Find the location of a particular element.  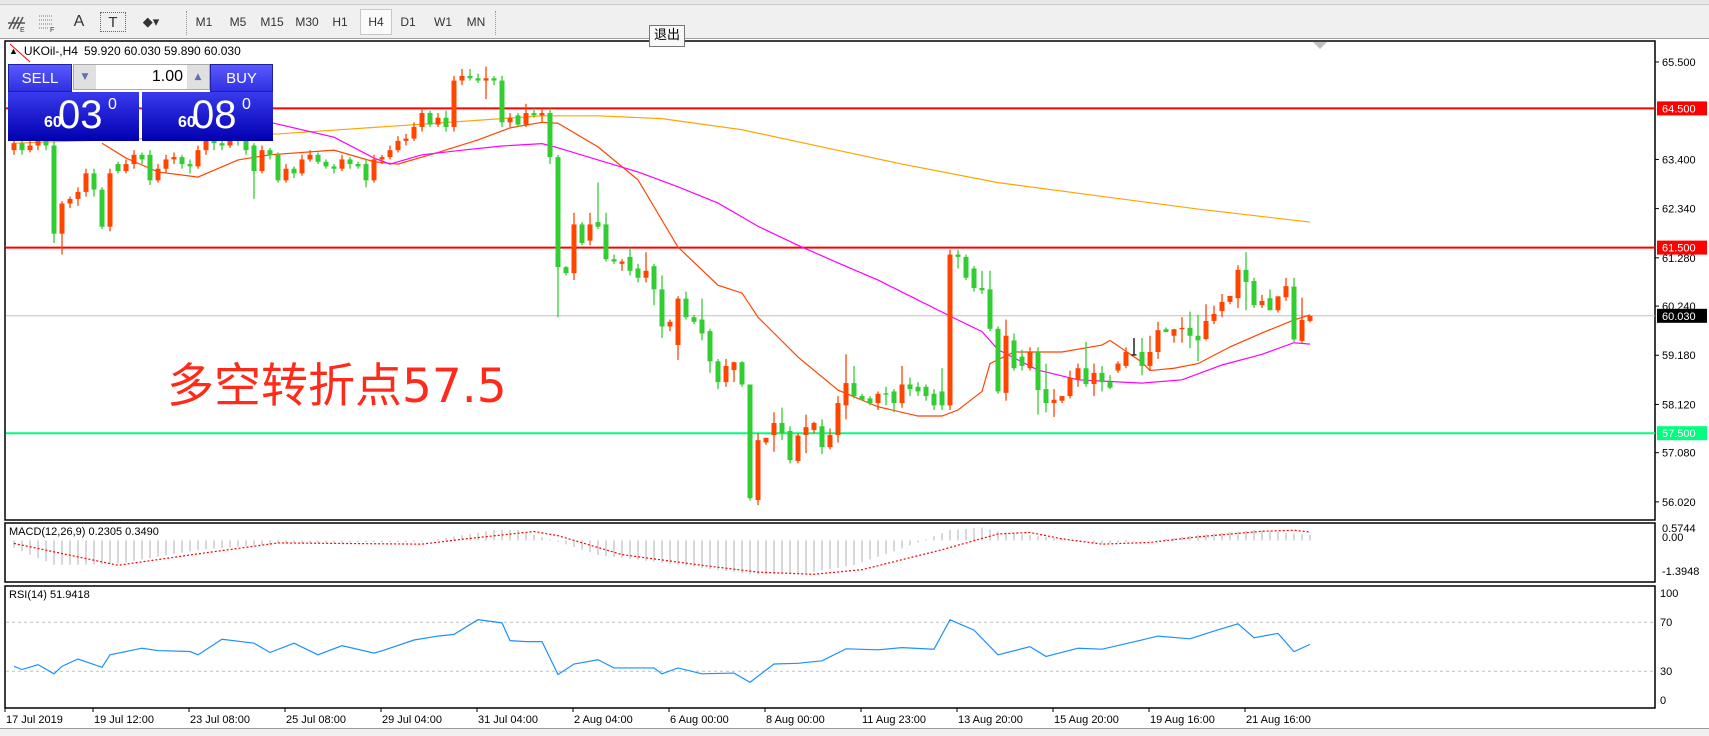

chart-tabs-bar is located at coordinates (854, 732).